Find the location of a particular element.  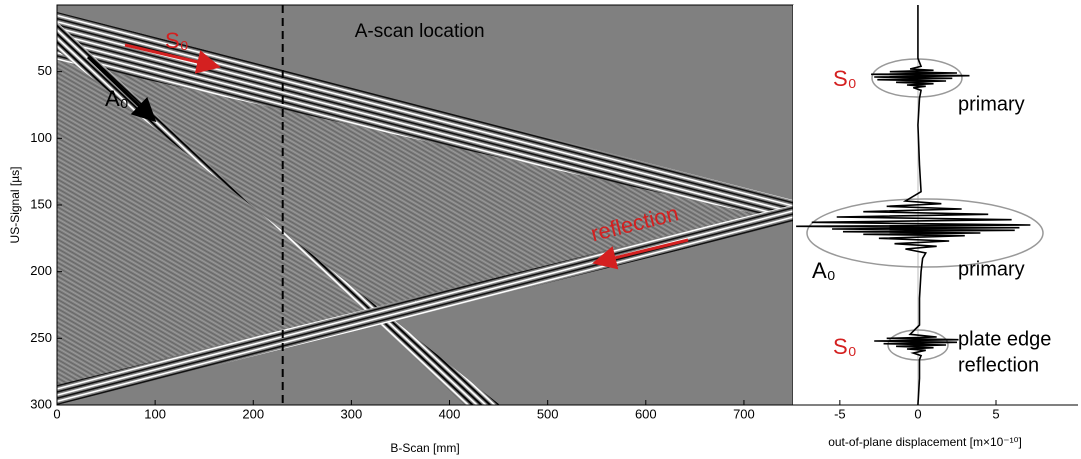

x-axis-label: out-of-plane displacement [m×10⁻¹⁰] is located at coordinates (925, 442).